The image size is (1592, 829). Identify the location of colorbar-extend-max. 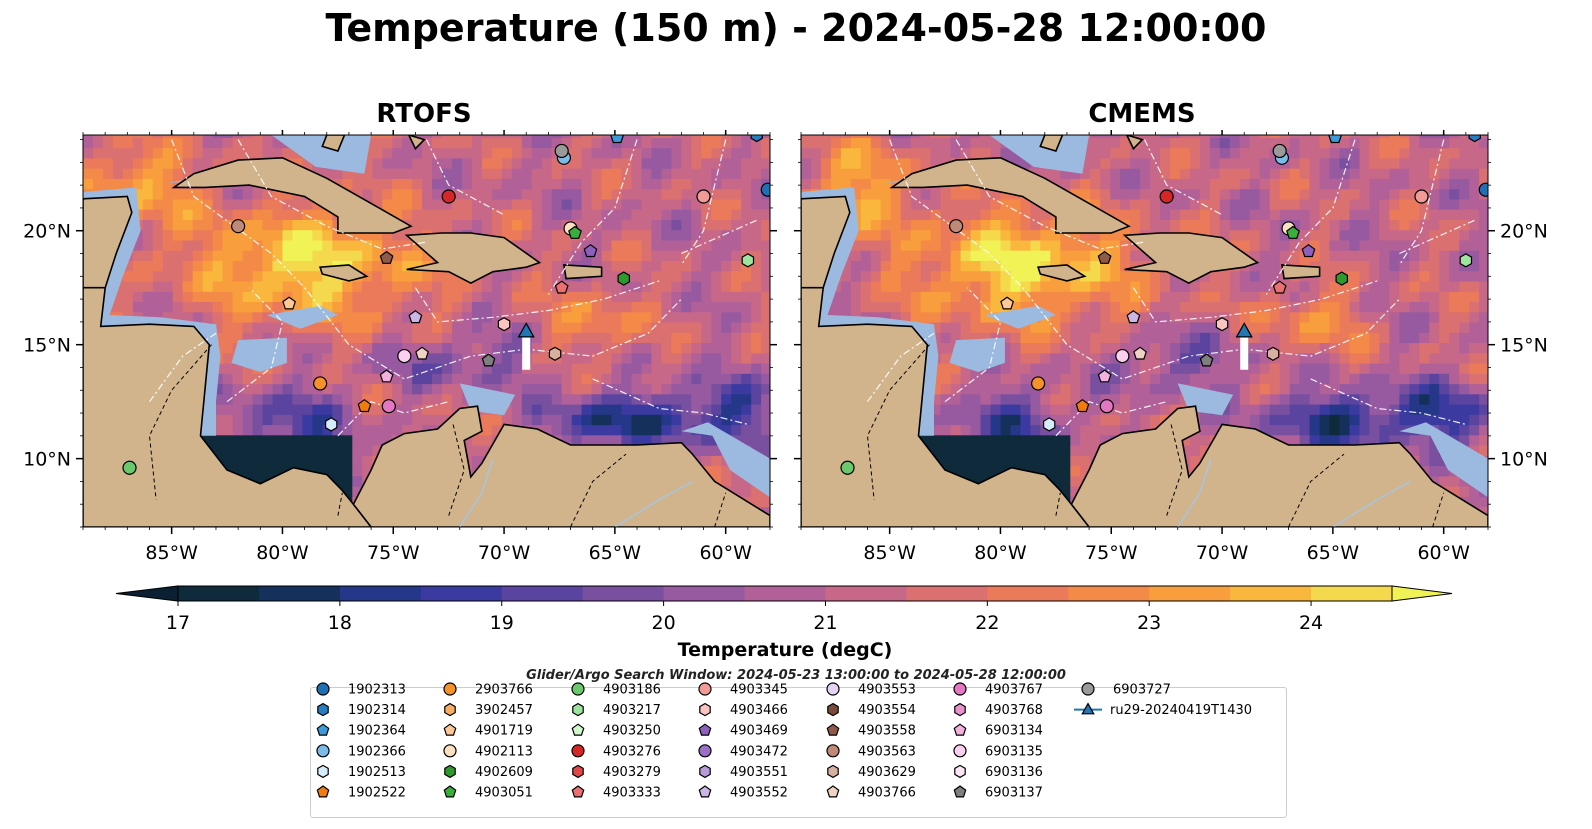
(1422, 593).